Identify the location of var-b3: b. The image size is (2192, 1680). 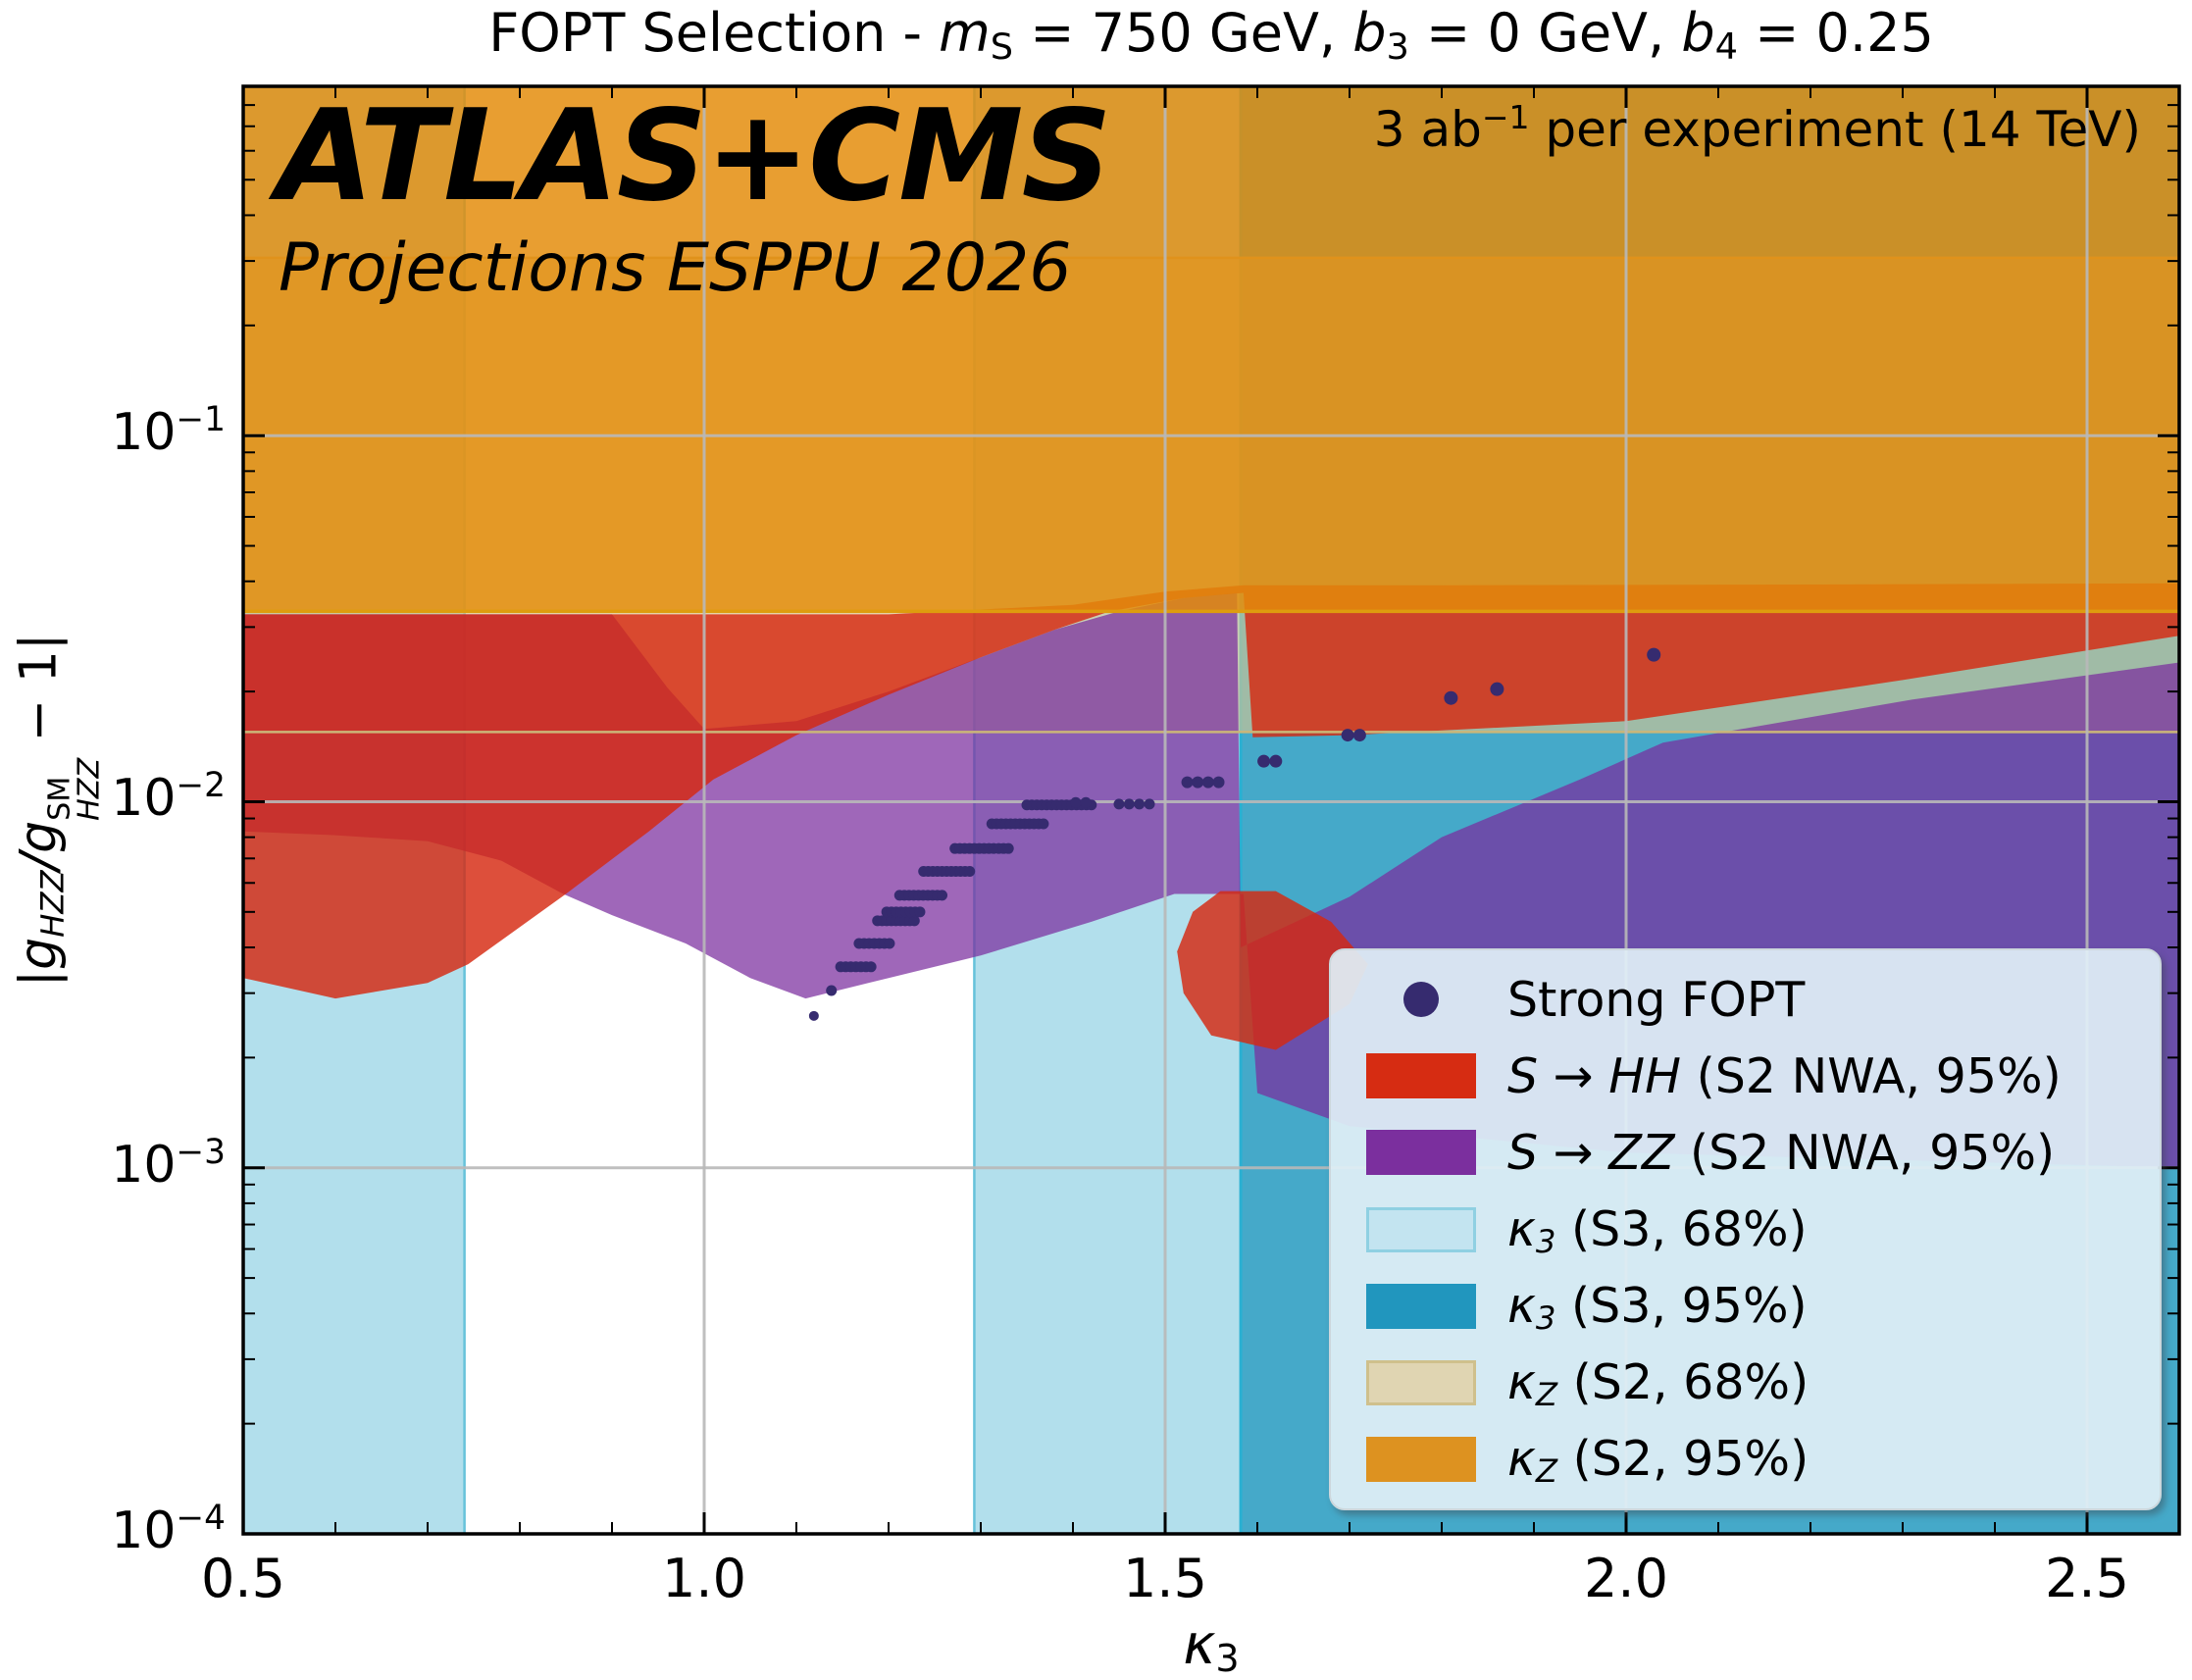
(1369, 33).